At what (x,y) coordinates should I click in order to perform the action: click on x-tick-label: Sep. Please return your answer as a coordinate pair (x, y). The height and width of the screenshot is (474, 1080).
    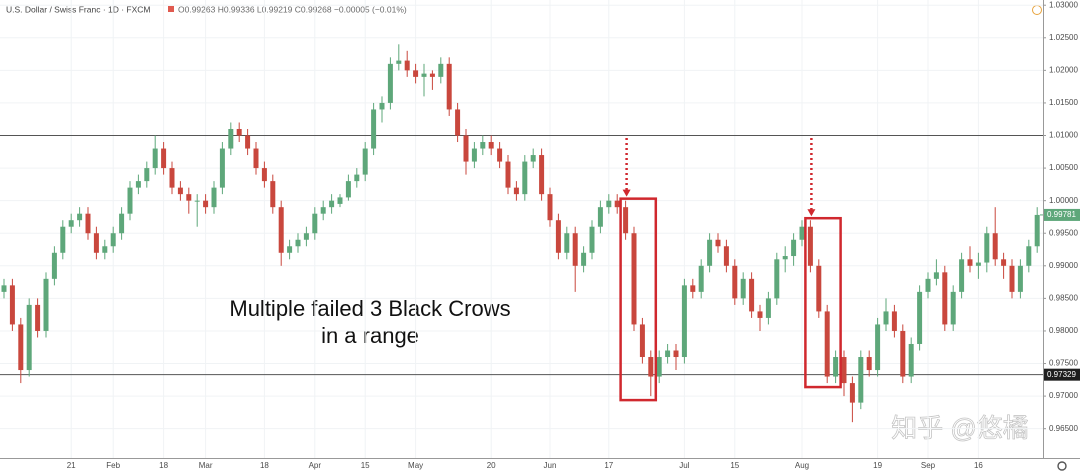
    Looking at the image, I should click on (928, 465).